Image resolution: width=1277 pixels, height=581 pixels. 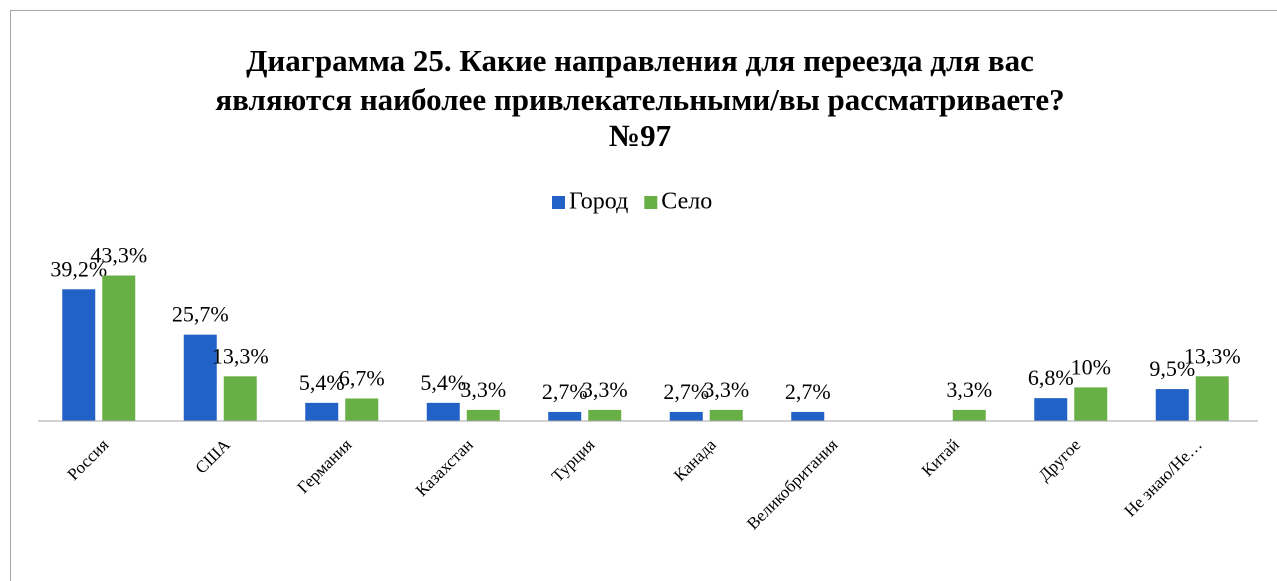 What do you see at coordinates (598, 202) in the screenshot?
I see `legend-label: Город` at bounding box center [598, 202].